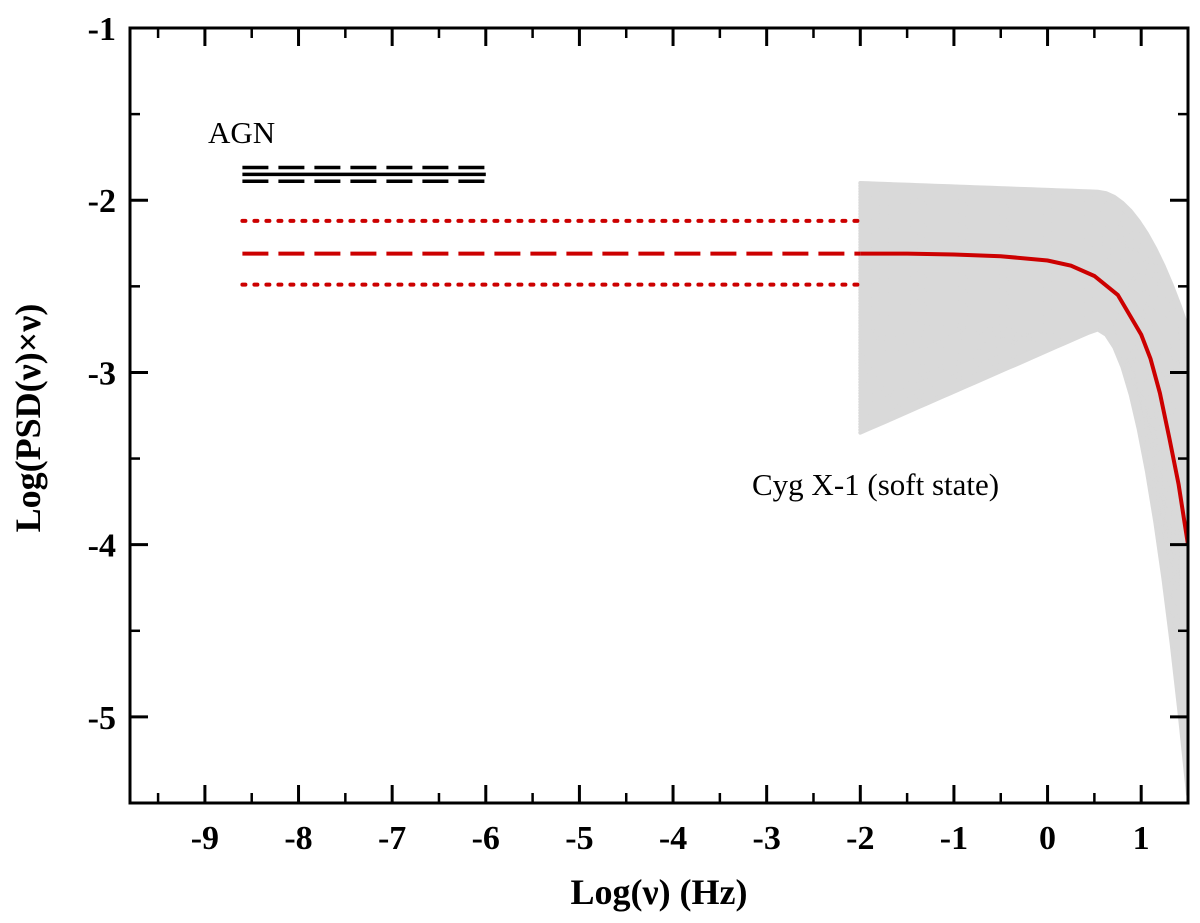 The width and height of the screenshot is (1200, 923). I want to click on y-axis-title: Log(PSD(ν)×ν), so click(28, 418).